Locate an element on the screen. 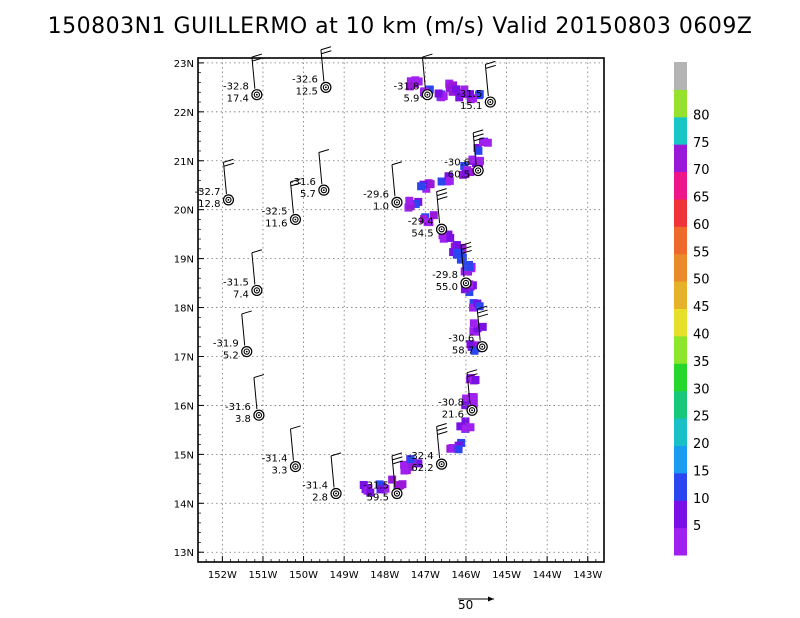 The width and height of the screenshot is (800, 618). observation-speed: 59.5 is located at coordinates (378, 497).